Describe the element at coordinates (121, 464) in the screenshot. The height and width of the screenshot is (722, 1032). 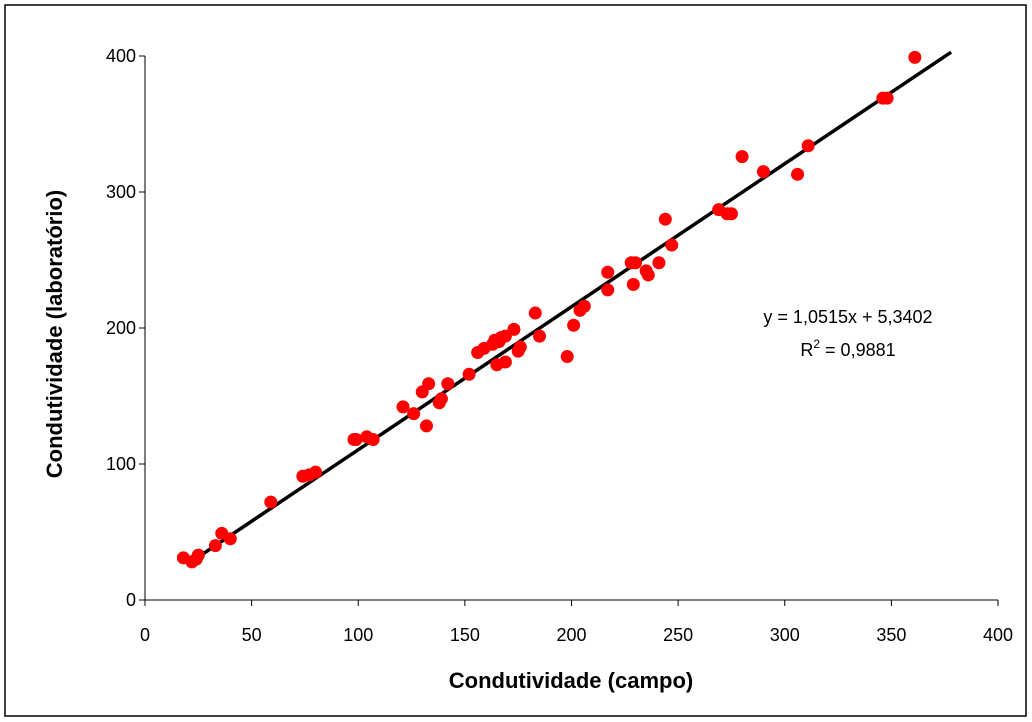
I see `y-tick-label: 100` at that location.